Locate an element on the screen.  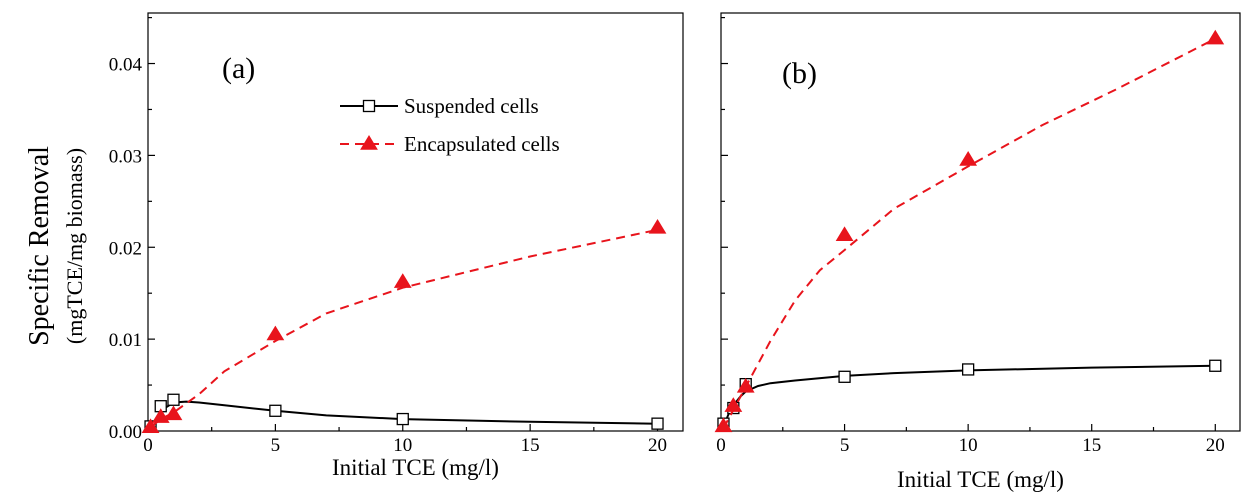
y-tick-label: 0.02 is located at coordinates (125, 248).